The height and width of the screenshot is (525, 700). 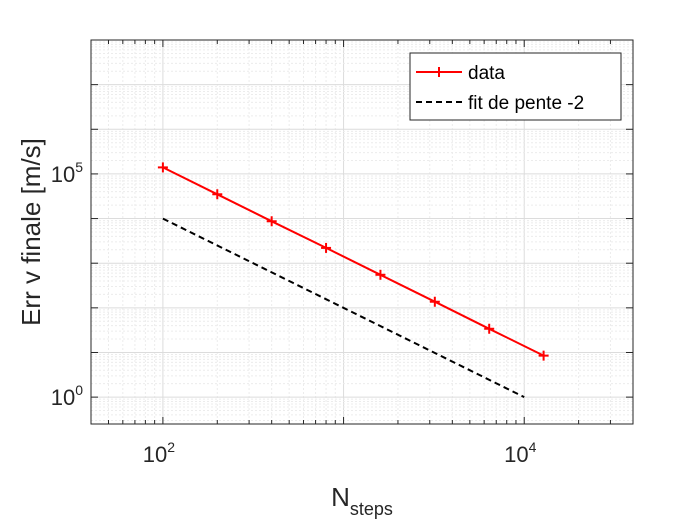 I want to click on x-tick-labels: 10² 10⁴, so click(x=340, y=453).